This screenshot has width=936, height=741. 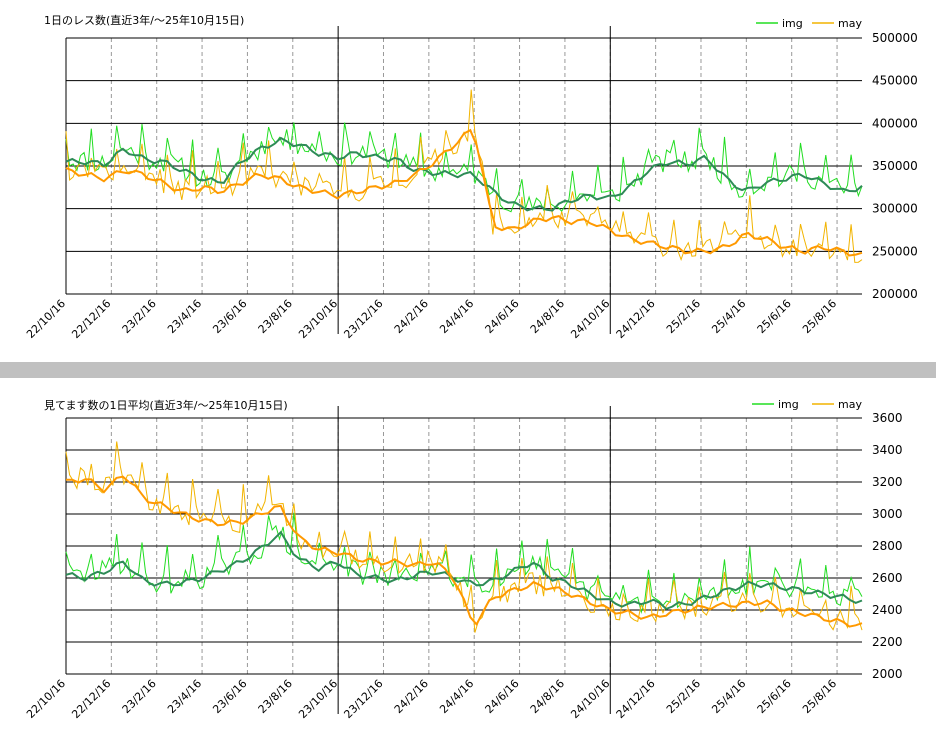 What do you see at coordinates (468, 370) in the screenshot?
I see `divider-band` at bounding box center [468, 370].